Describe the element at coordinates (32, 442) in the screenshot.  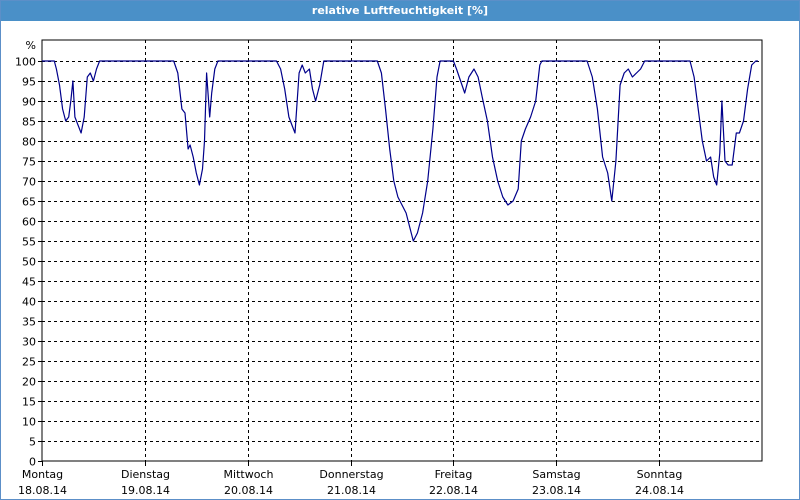
I see `y-tick-label: 5` at that location.